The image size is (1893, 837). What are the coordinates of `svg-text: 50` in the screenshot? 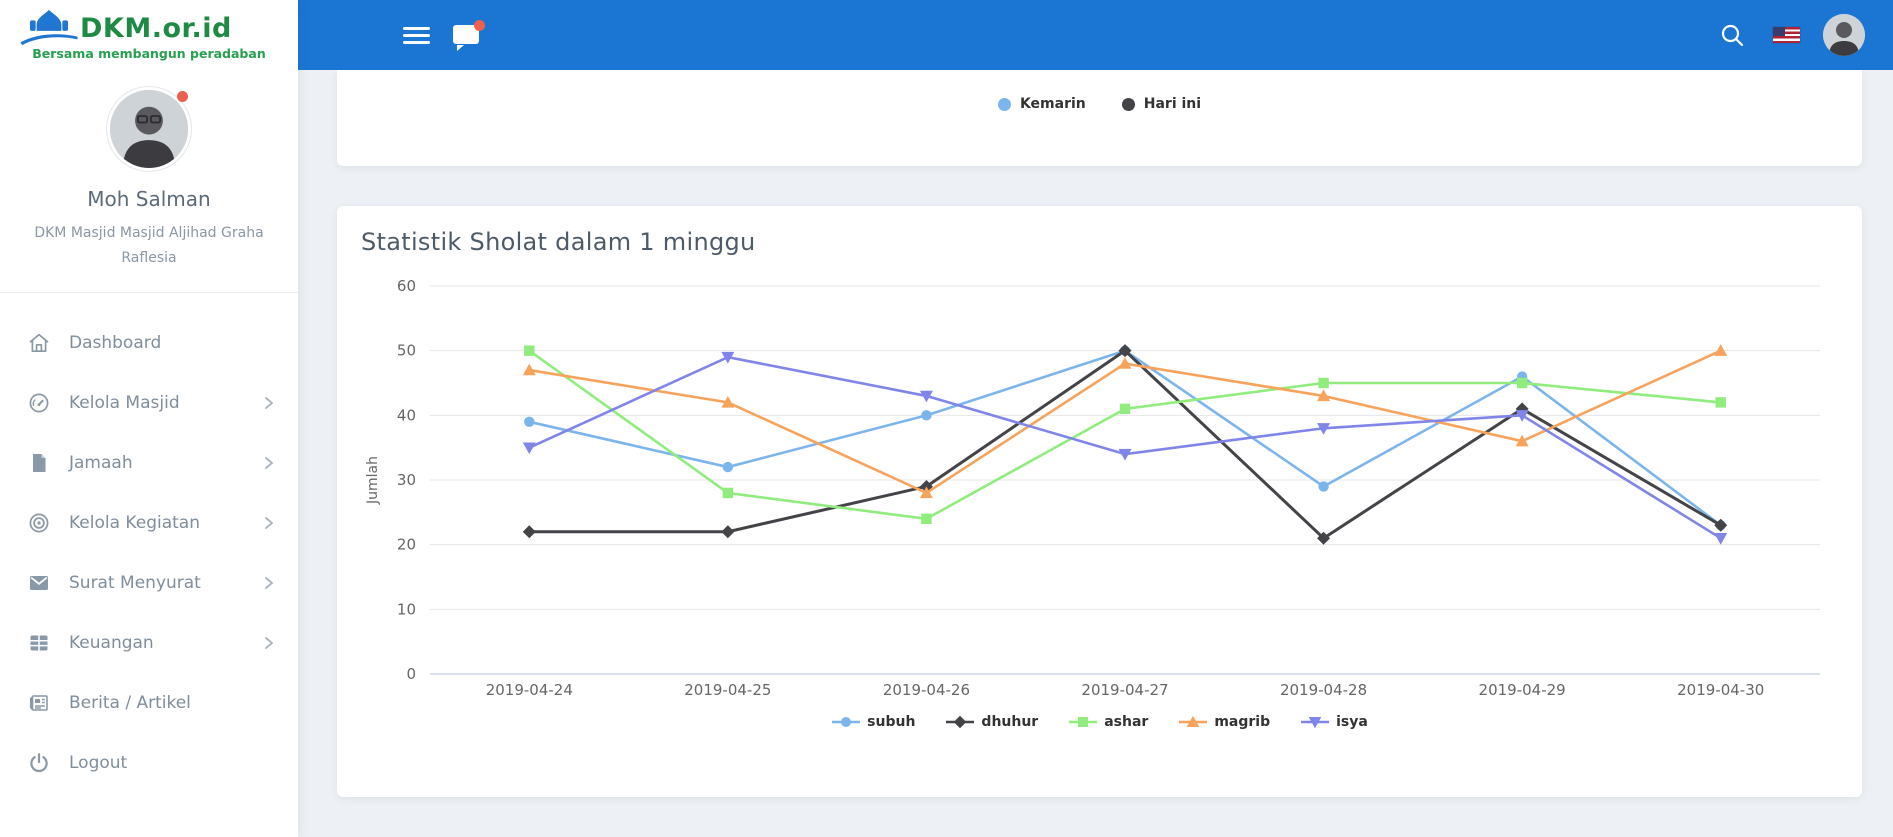 It's located at (406, 351).